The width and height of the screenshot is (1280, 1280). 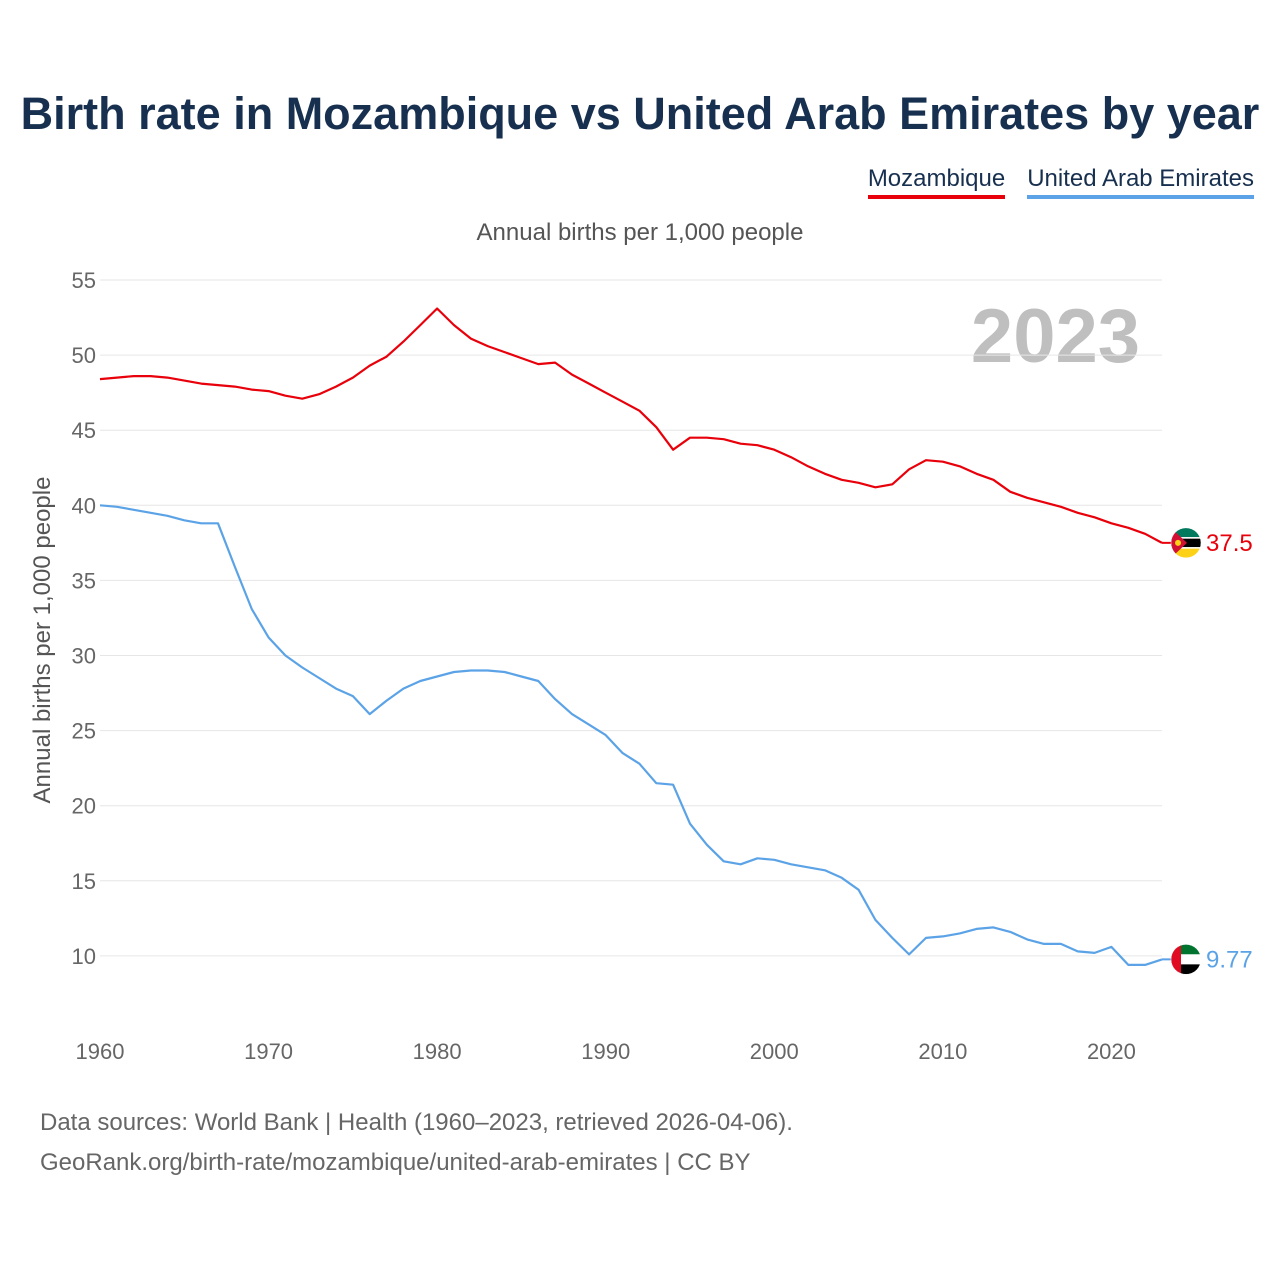 What do you see at coordinates (1176, 959) in the screenshot?
I see `flag-hoist-red` at bounding box center [1176, 959].